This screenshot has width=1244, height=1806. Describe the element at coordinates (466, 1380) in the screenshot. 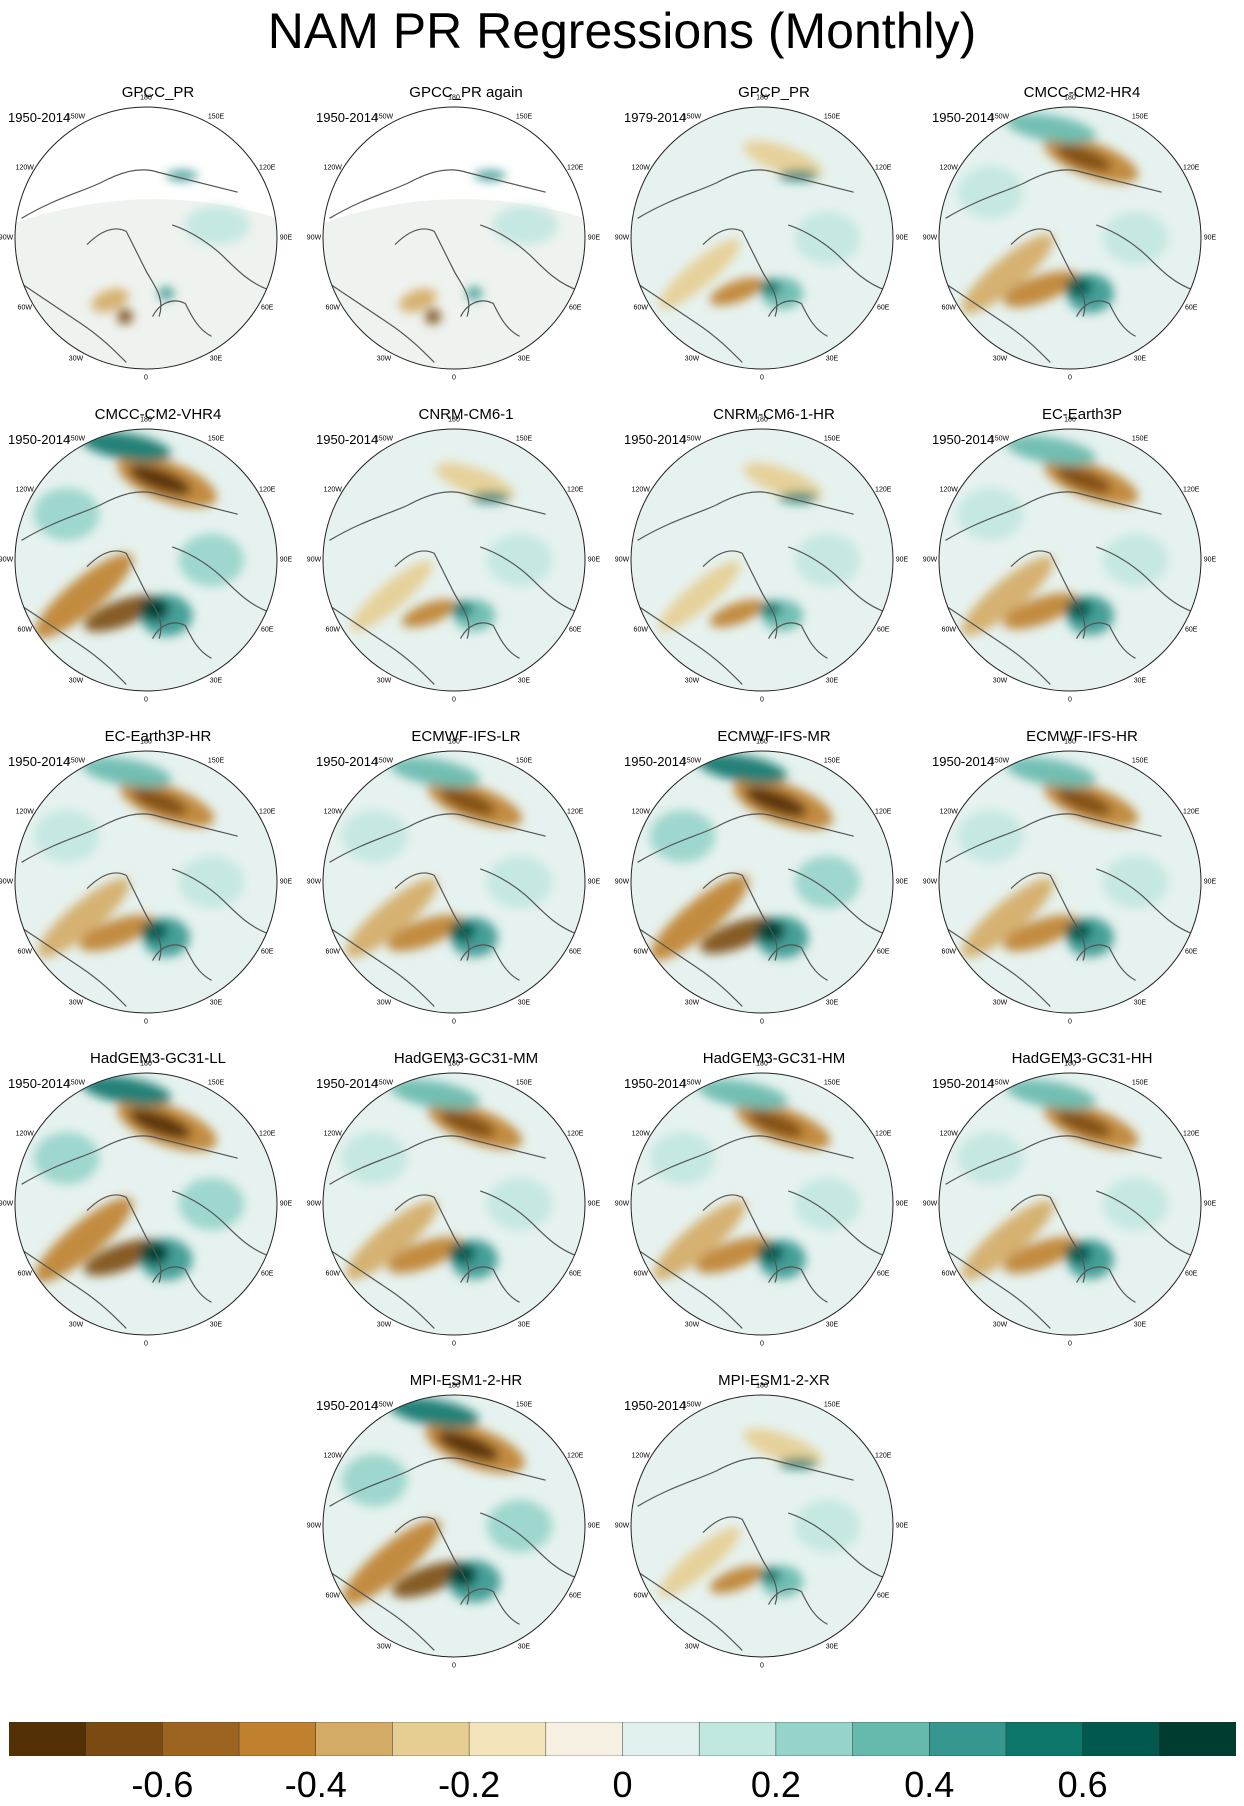

I see `panel-title: MPI-ESM1-2-HR` at that location.